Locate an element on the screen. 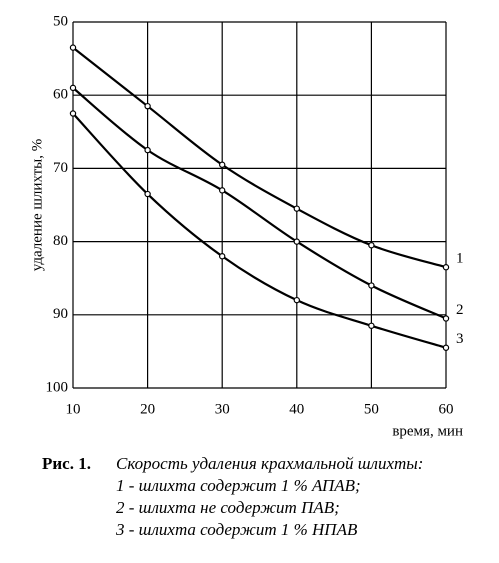  y-tick-label: 90 is located at coordinates (60, 314).